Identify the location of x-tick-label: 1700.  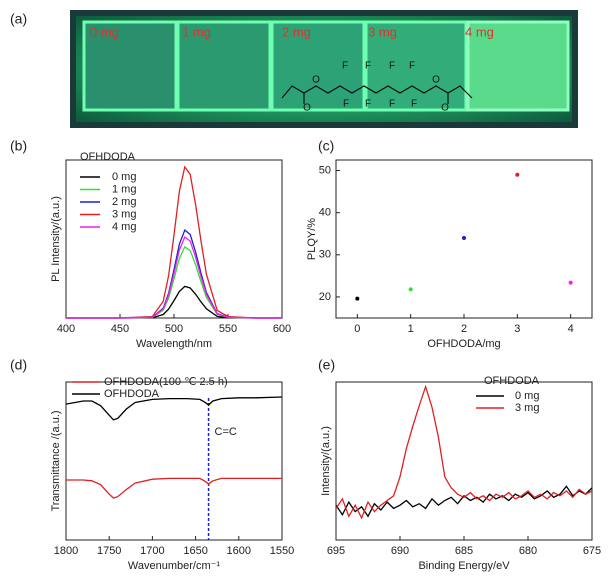
(152, 551).